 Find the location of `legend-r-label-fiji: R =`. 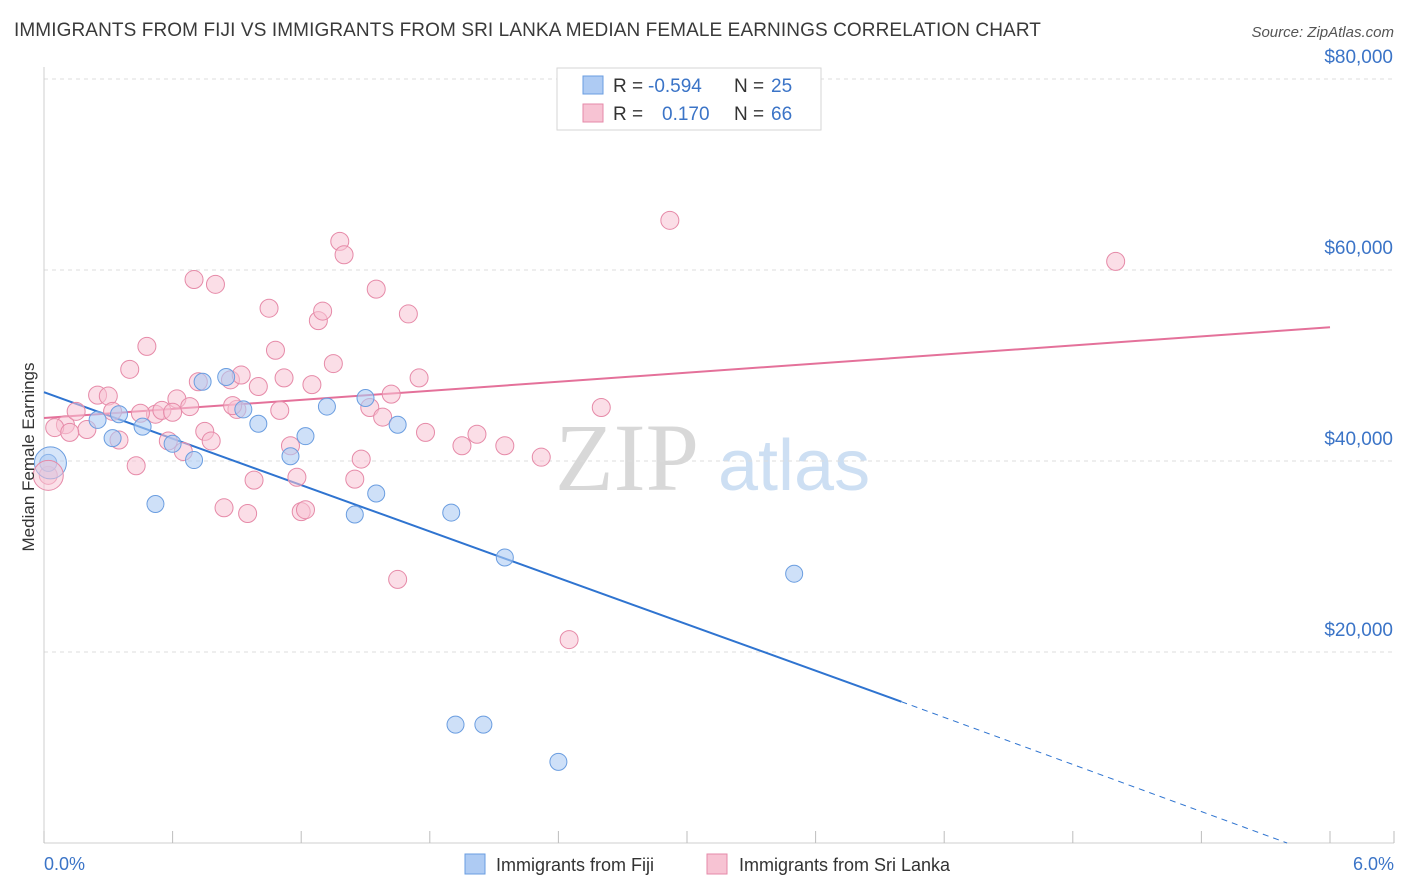

legend-r-label-fiji: R = is located at coordinates (628, 86).